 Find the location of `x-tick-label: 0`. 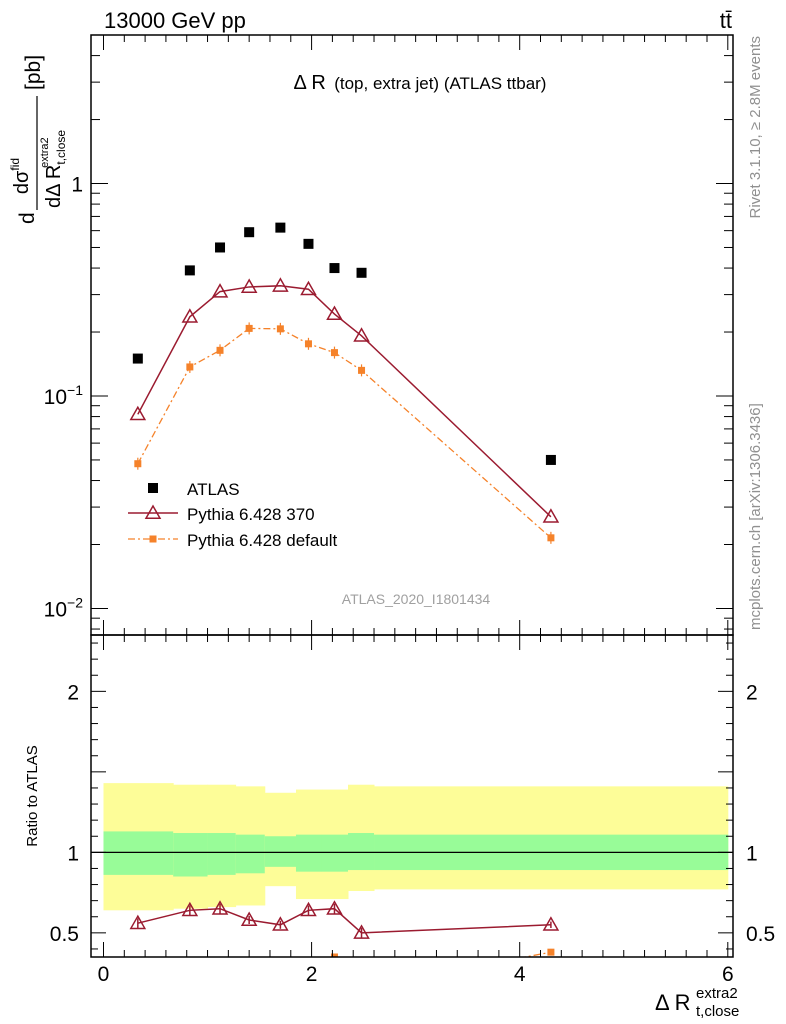

x-tick-label: 0 is located at coordinates (104, 974).